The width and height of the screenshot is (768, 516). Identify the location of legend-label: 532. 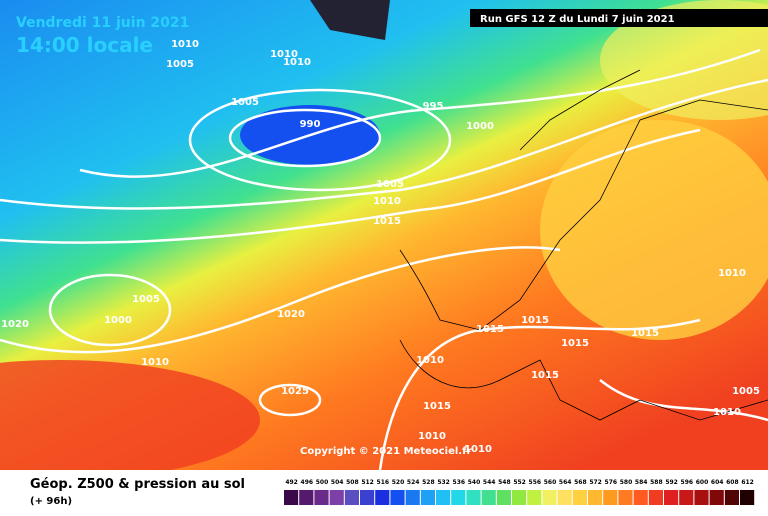
(443, 482).